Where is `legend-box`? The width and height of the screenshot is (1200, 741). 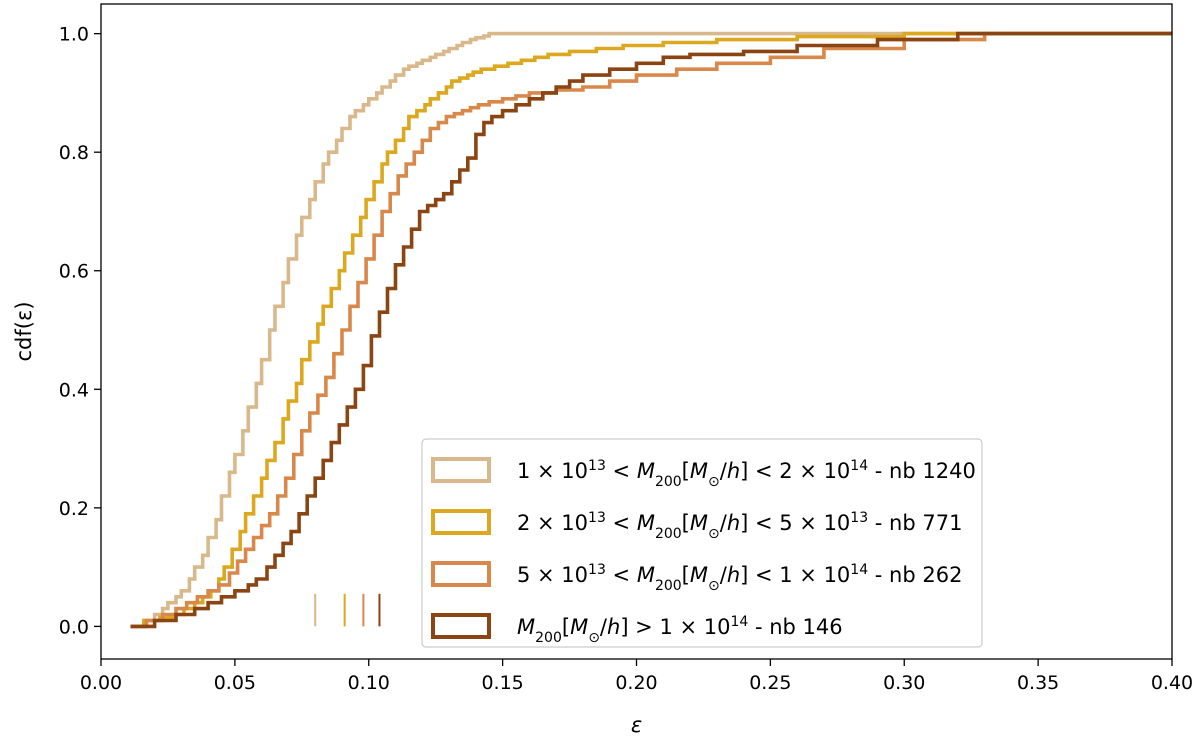 legend-box is located at coordinates (702, 543).